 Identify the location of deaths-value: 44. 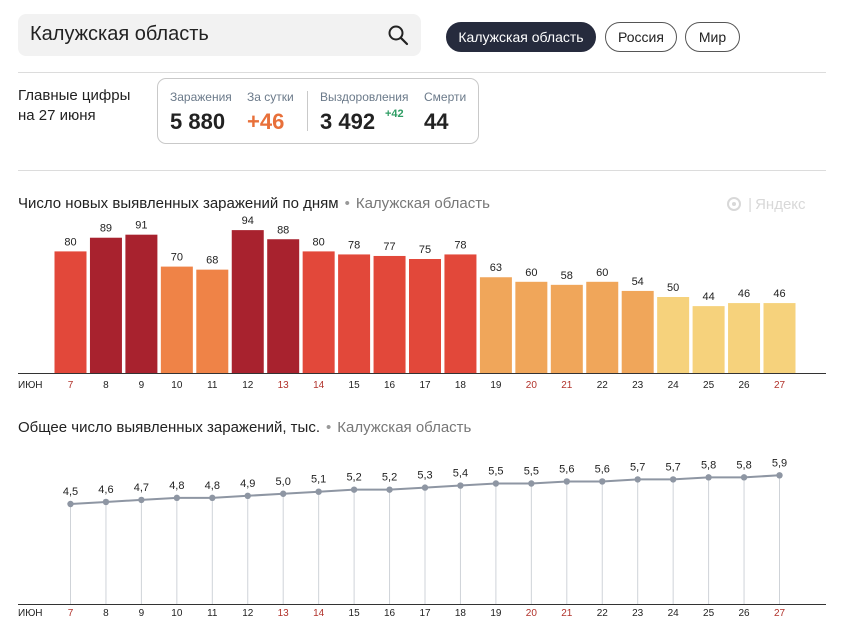
(436, 121).